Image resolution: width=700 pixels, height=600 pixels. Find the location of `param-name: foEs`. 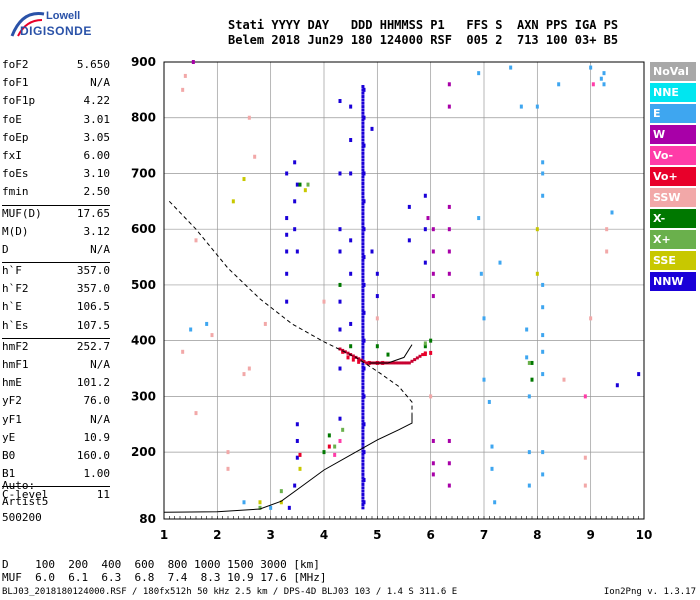

param-name: foEs is located at coordinates (15, 174).